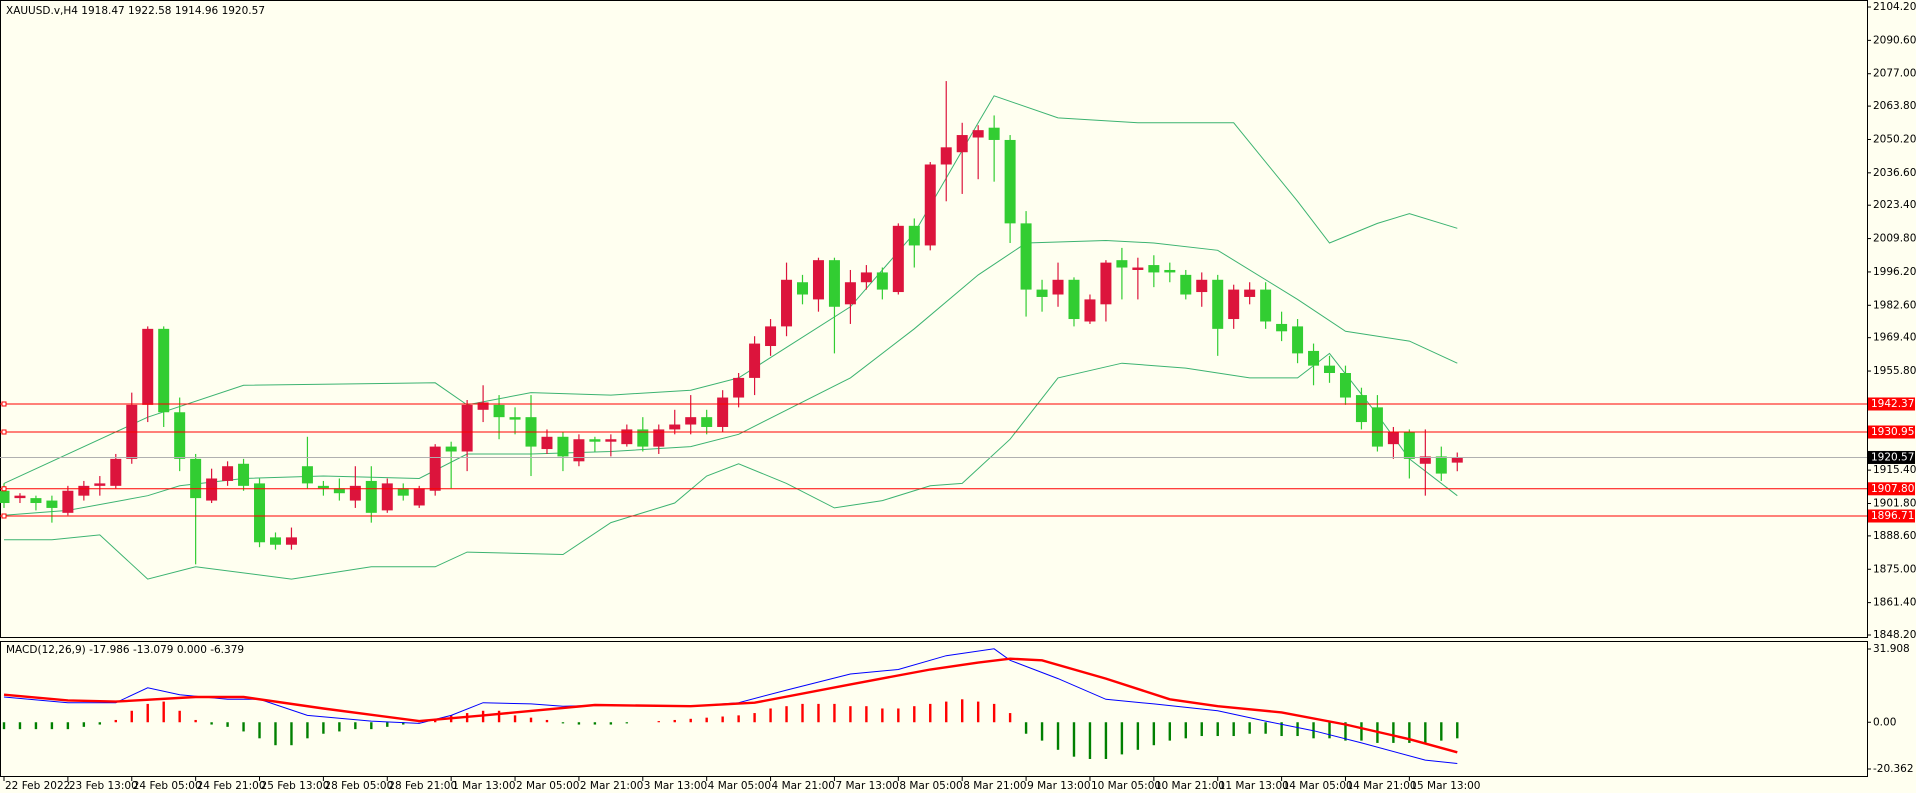 The height and width of the screenshot is (793, 1916). What do you see at coordinates (1894, 635) in the screenshot?
I see `y-tick-label: 1848.20` at bounding box center [1894, 635].